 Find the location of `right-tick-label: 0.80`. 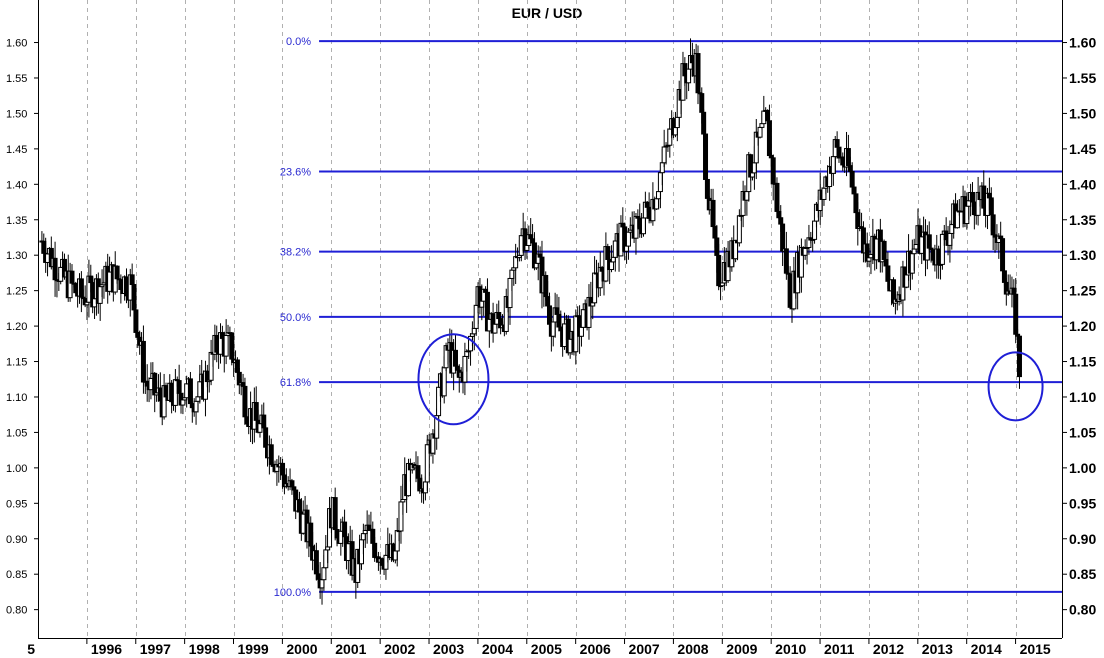

right-tick-label: 0.80 is located at coordinates (1082, 610).